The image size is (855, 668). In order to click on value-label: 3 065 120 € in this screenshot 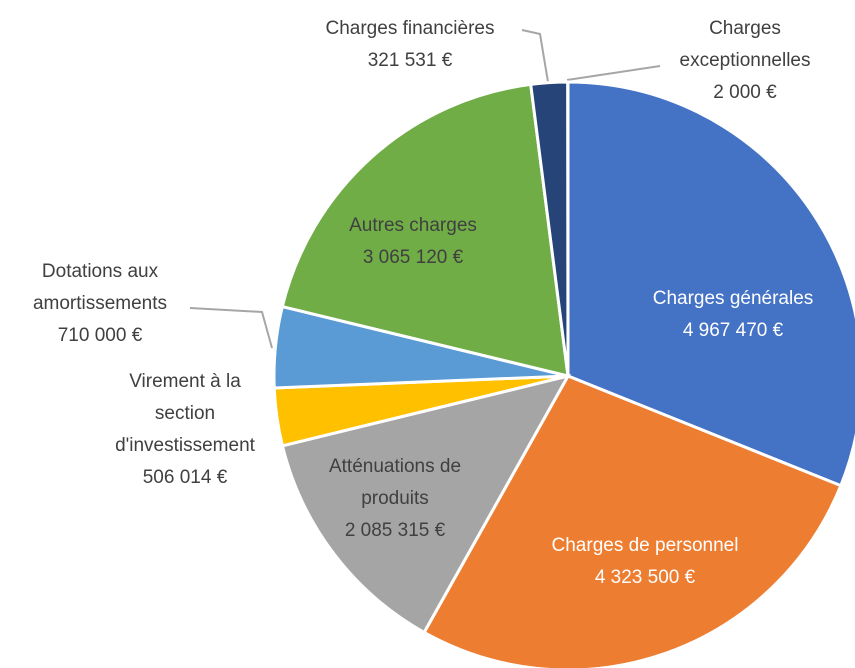, I will do `click(413, 257)`.